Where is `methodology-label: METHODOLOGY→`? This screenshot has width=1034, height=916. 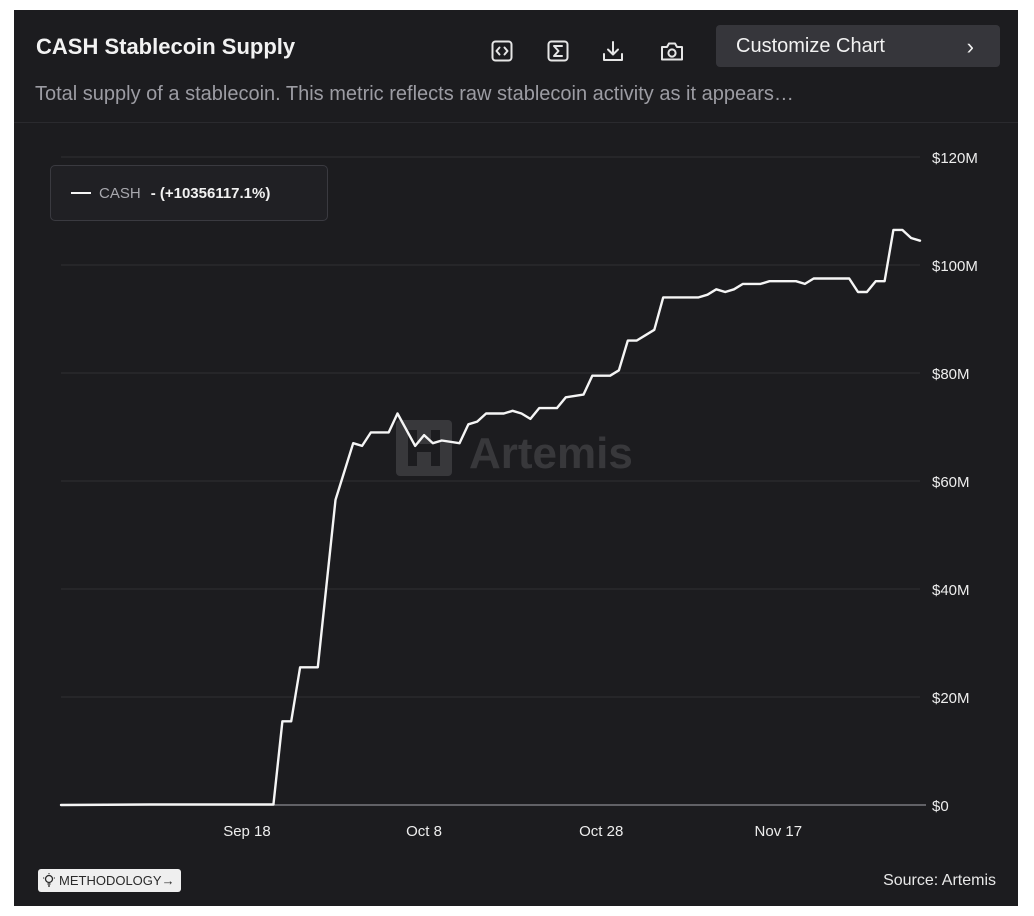 methodology-label: METHODOLOGY→ is located at coordinates (117, 880).